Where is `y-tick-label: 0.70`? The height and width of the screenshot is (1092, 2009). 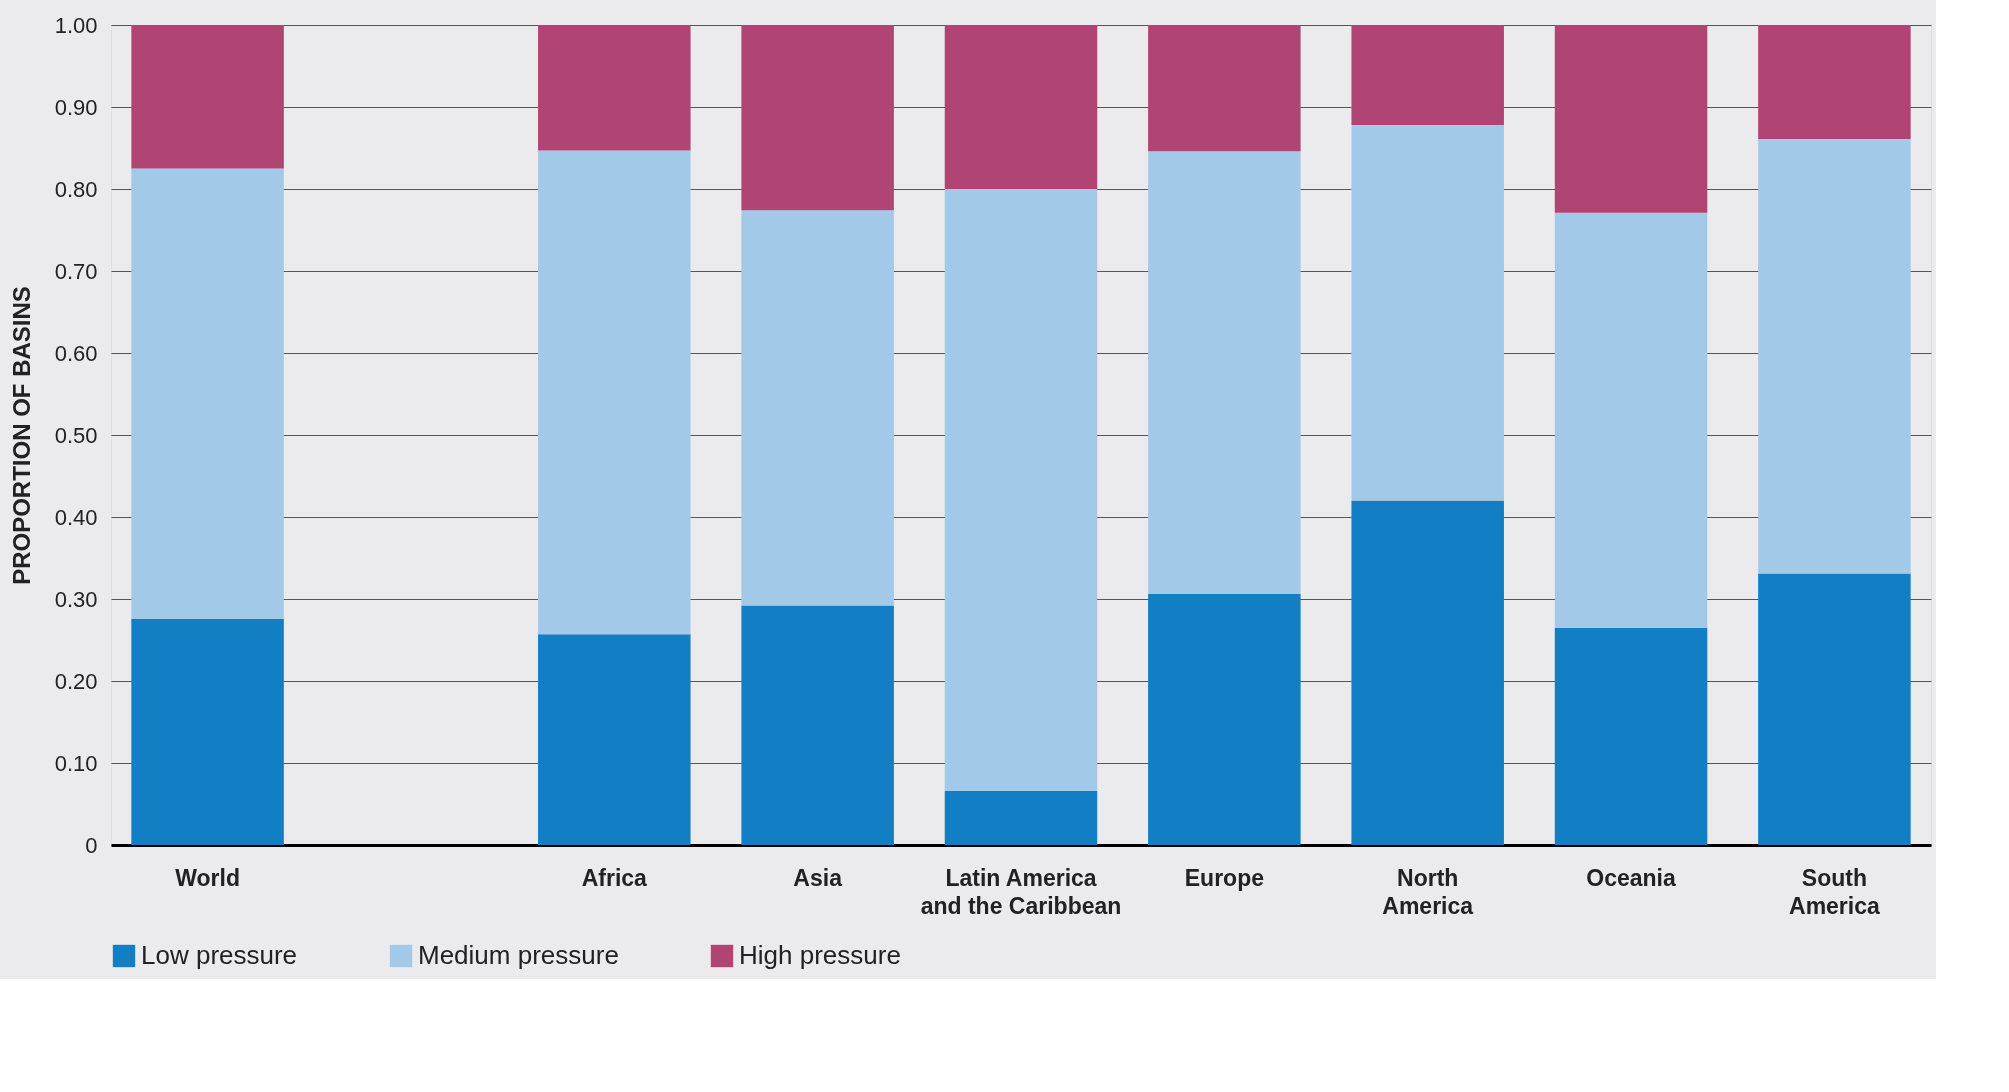 y-tick-label: 0.70 is located at coordinates (76, 271).